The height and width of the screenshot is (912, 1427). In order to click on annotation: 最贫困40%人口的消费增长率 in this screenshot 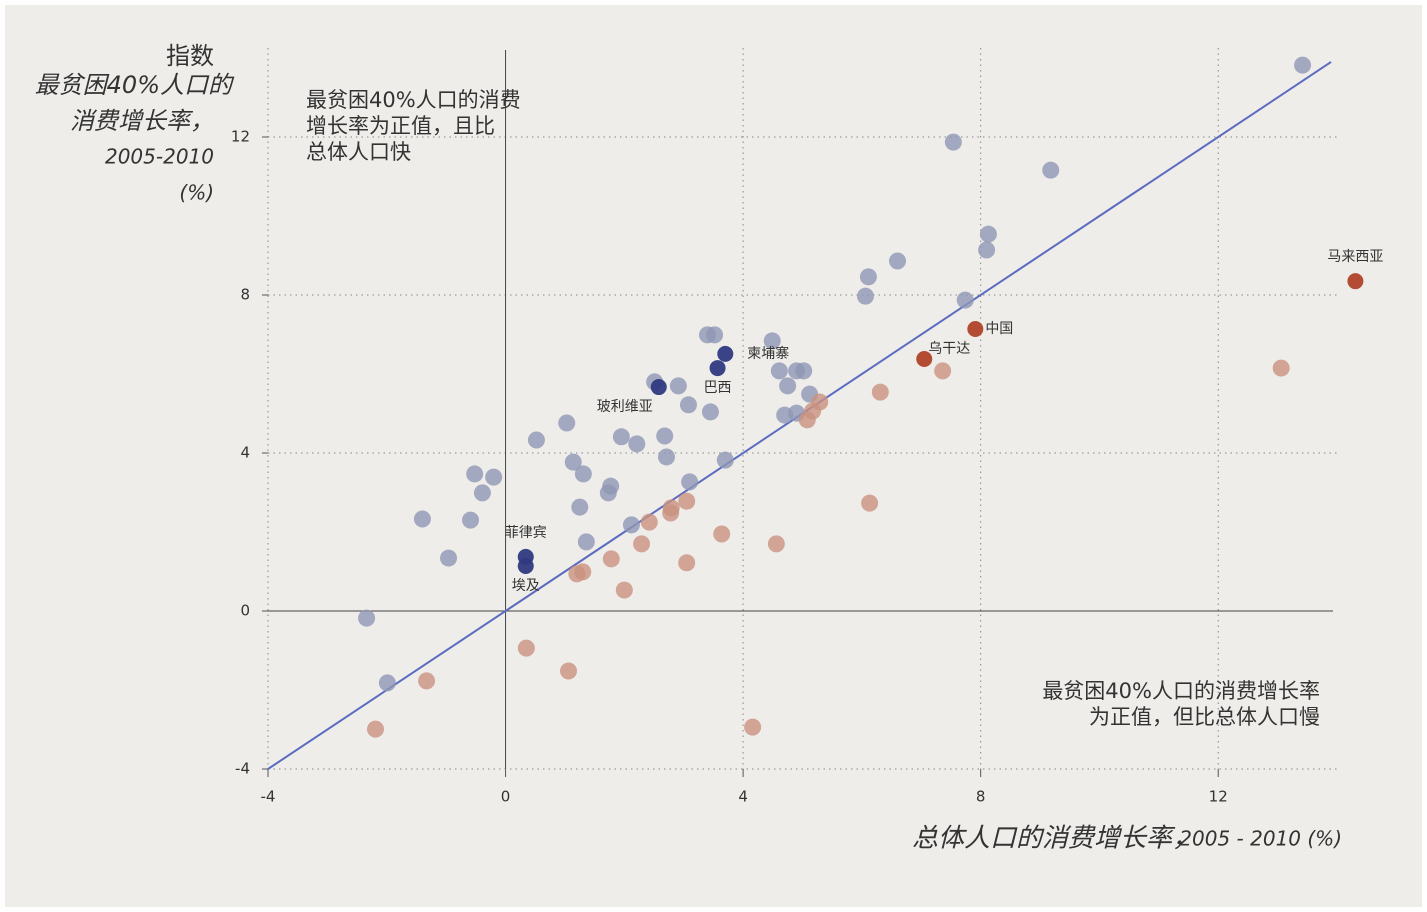, I will do `click(1181, 691)`.